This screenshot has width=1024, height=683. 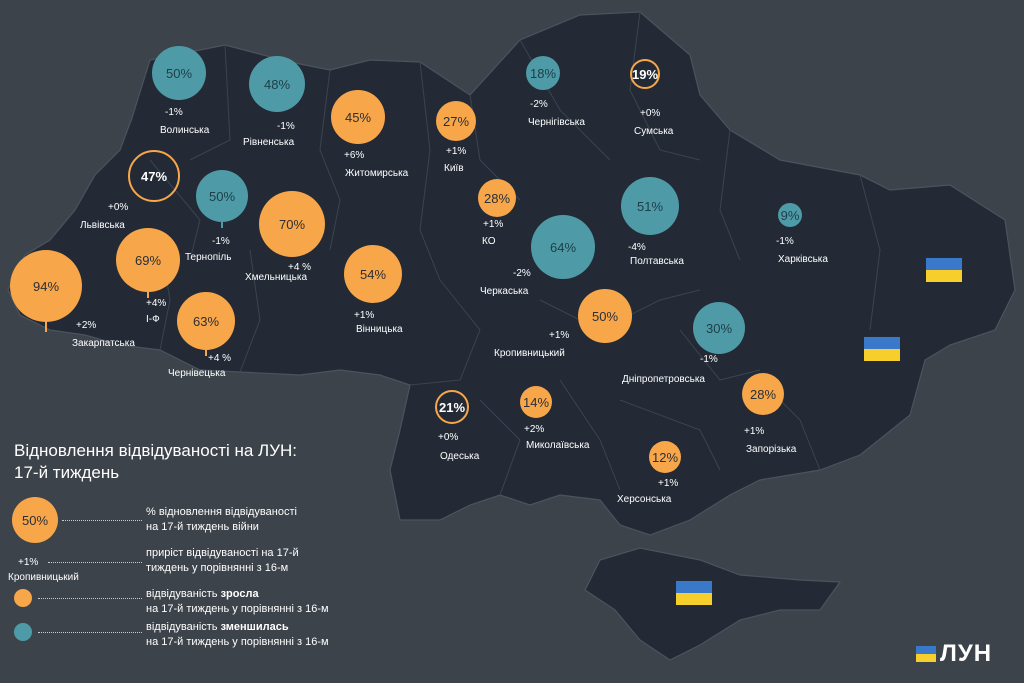 What do you see at coordinates (292, 224) in the screenshot?
I see `region-bubble-khmelnytskyi: 70%` at bounding box center [292, 224].